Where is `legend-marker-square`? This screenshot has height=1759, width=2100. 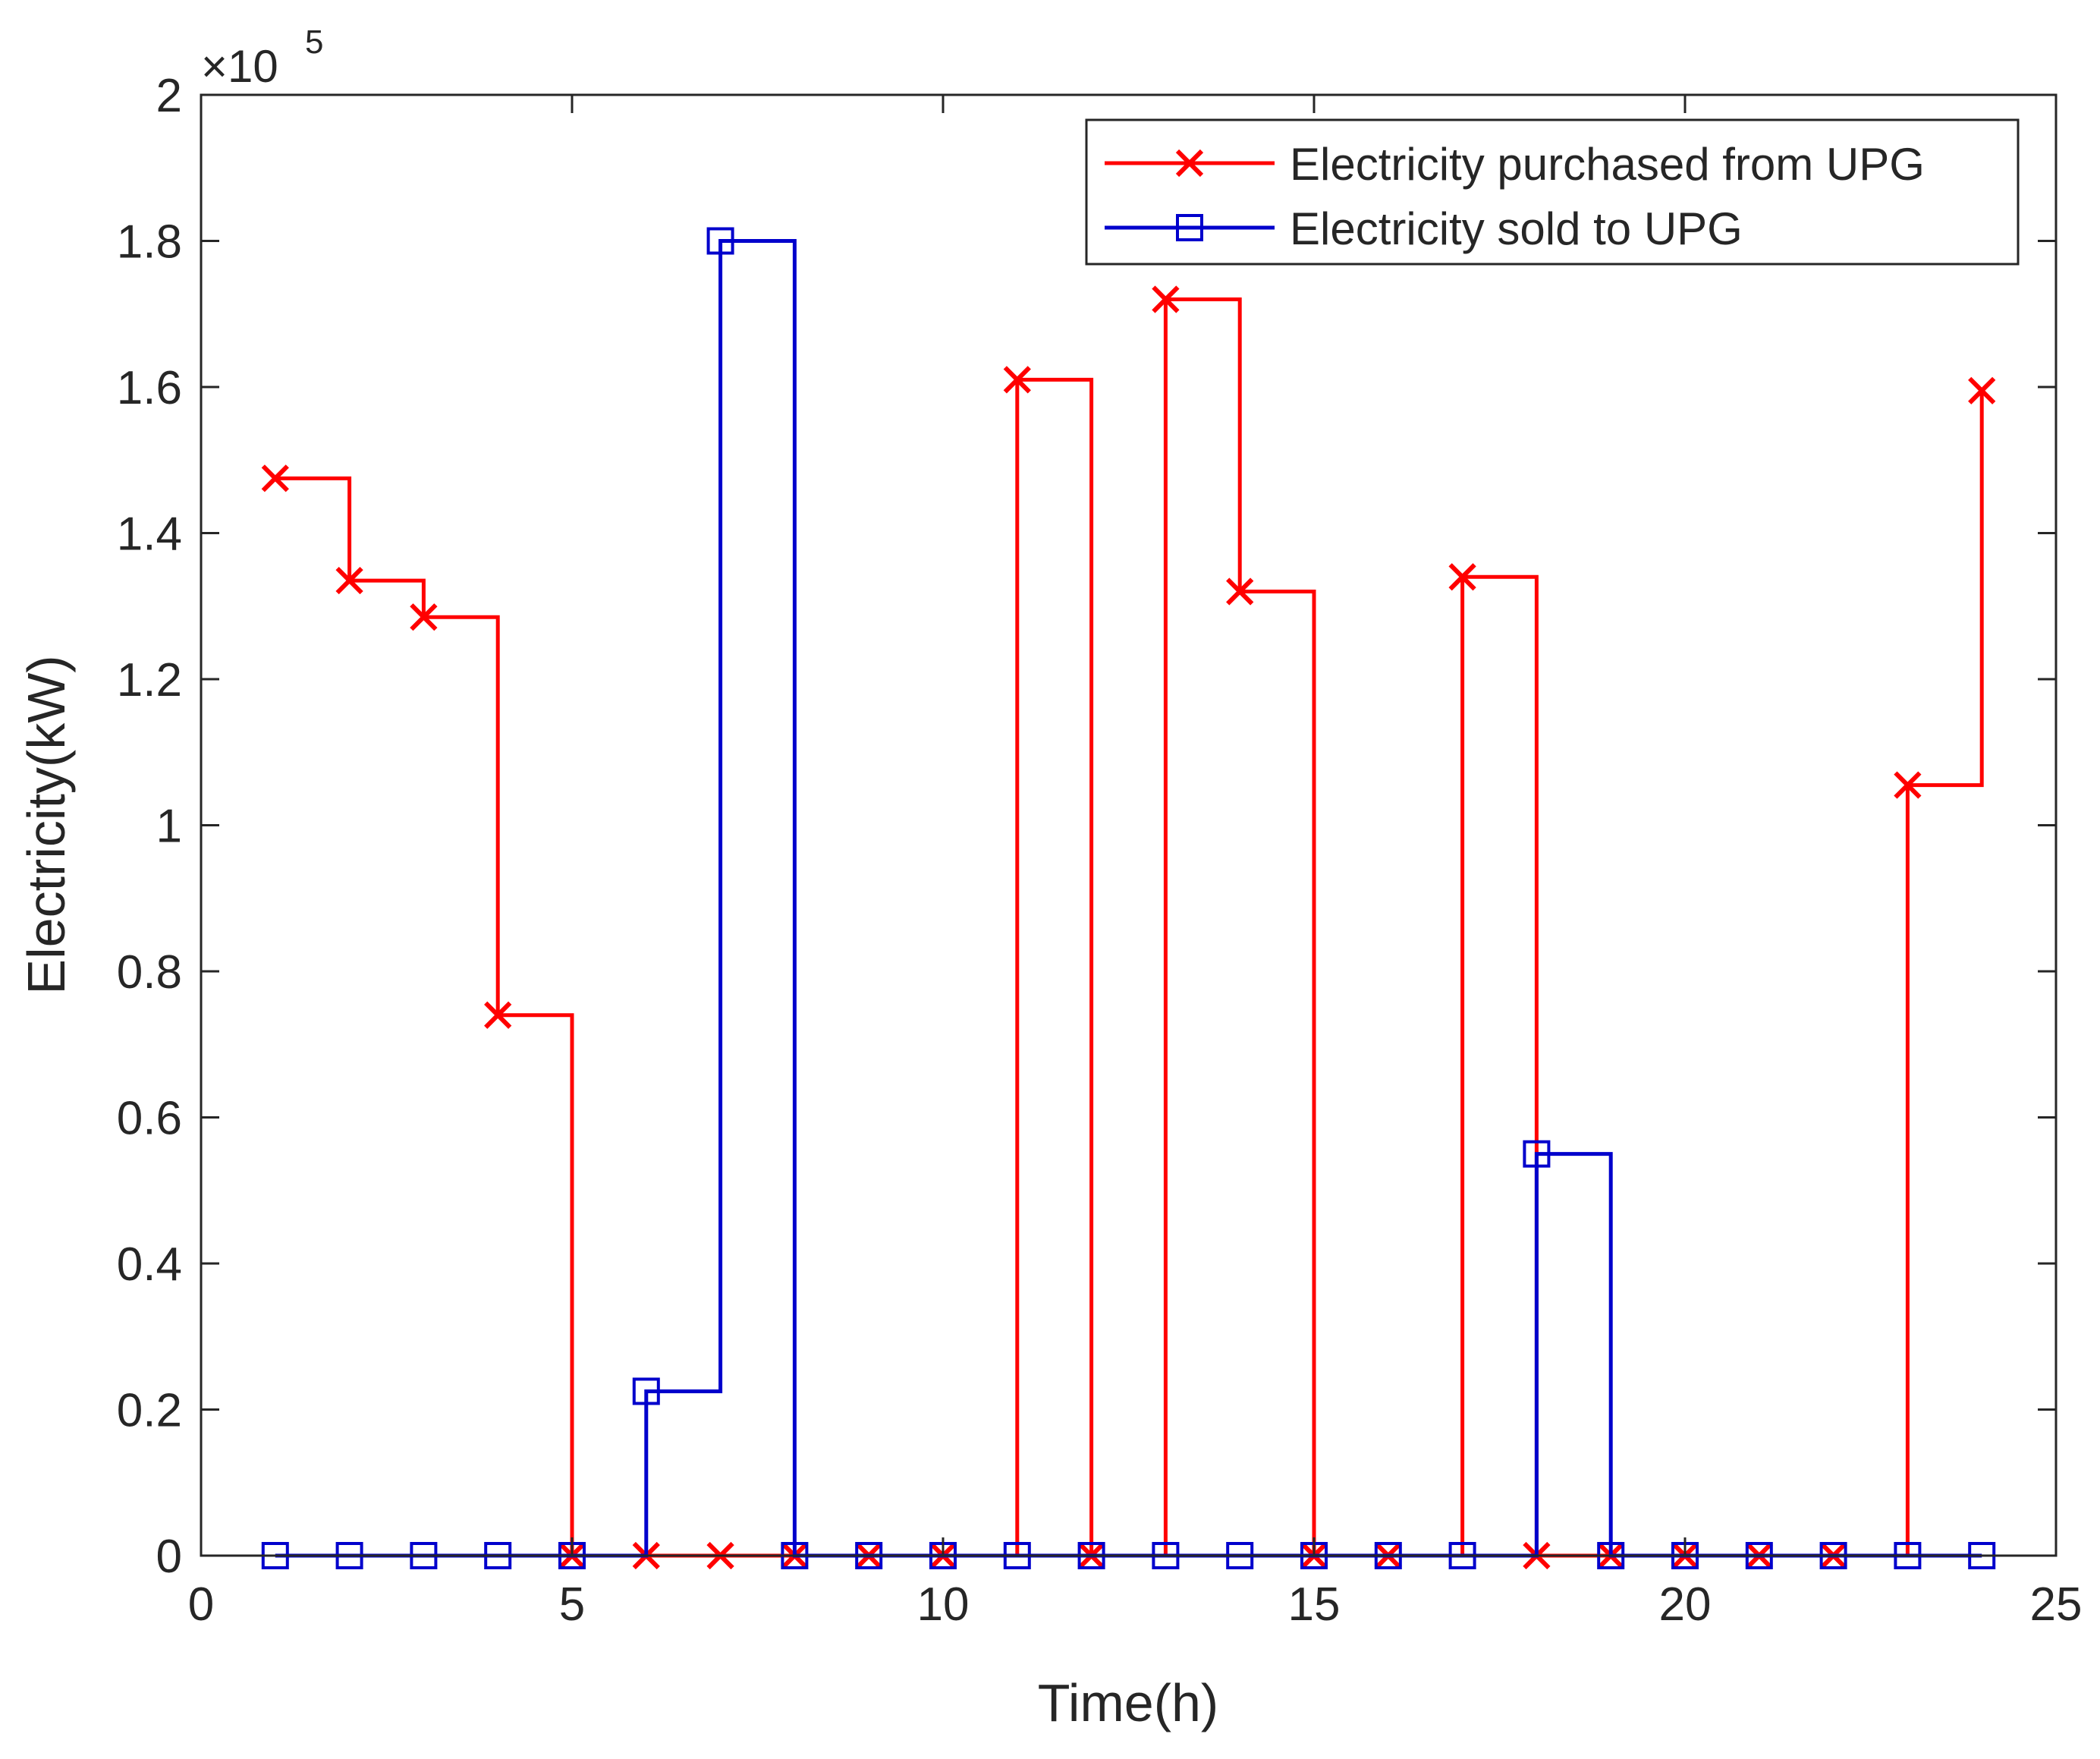
legend-marker-square is located at coordinates (1189, 227).